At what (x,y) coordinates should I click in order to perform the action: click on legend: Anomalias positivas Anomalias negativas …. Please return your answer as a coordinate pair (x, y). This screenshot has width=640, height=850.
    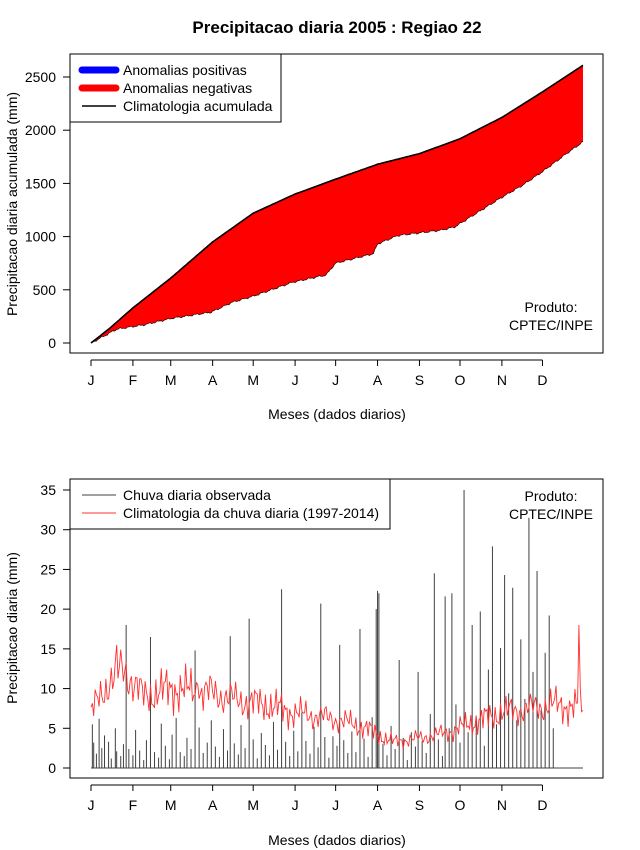
    Looking at the image, I should click on (175, 88).